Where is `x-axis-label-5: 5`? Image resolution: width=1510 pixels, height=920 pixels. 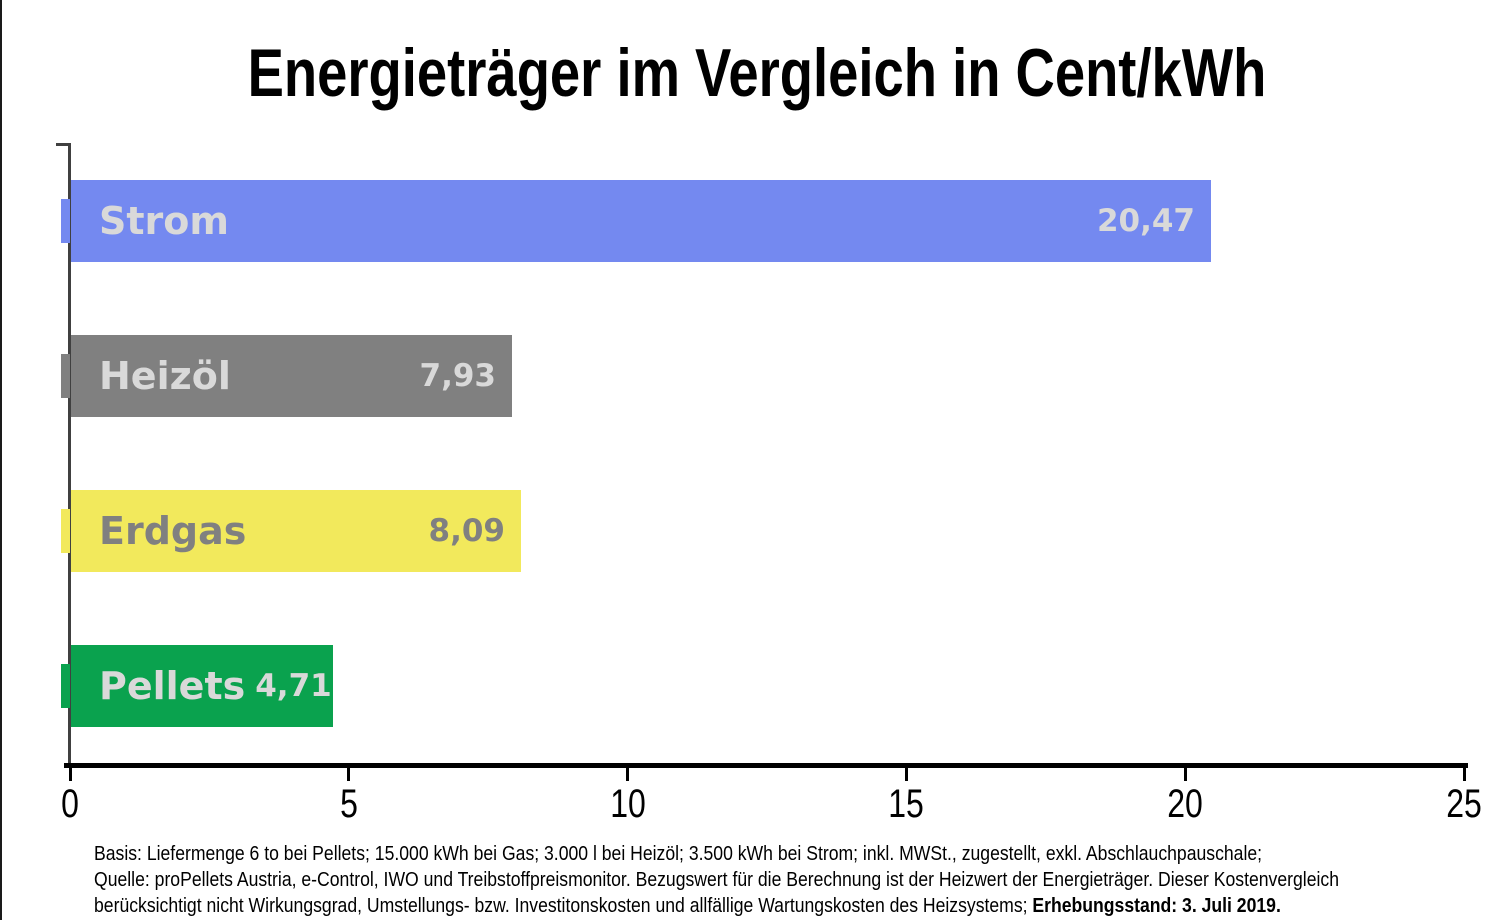 x-axis-label-5: 5 is located at coordinates (348, 804).